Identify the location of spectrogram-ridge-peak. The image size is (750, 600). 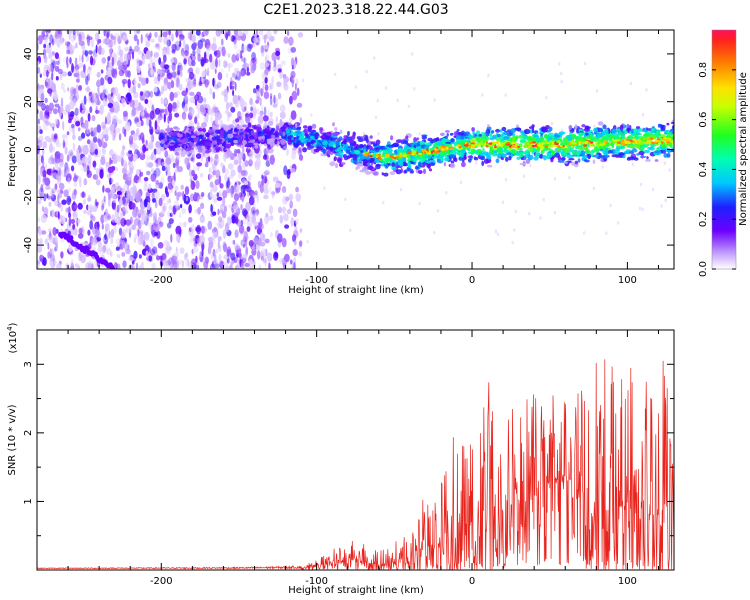
(371, 156).